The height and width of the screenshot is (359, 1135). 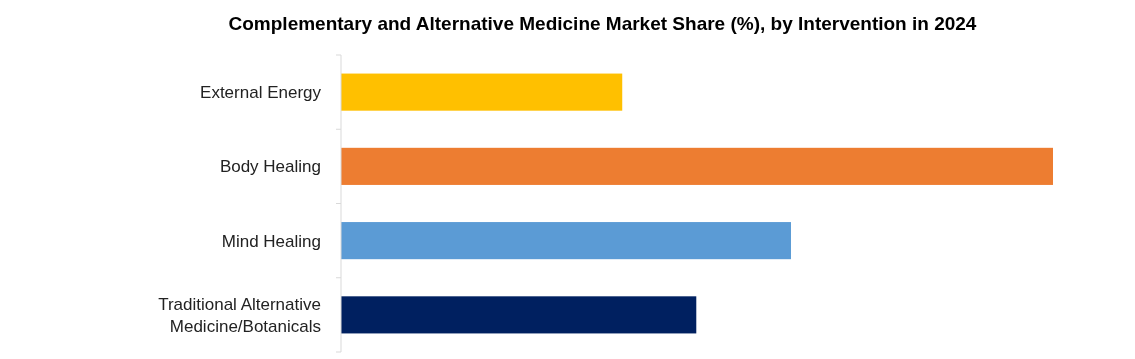 What do you see at coordinates (261, 92) in the screenshot?
I see `y-tick-label: External Energy` at bounding box center [261, 92].